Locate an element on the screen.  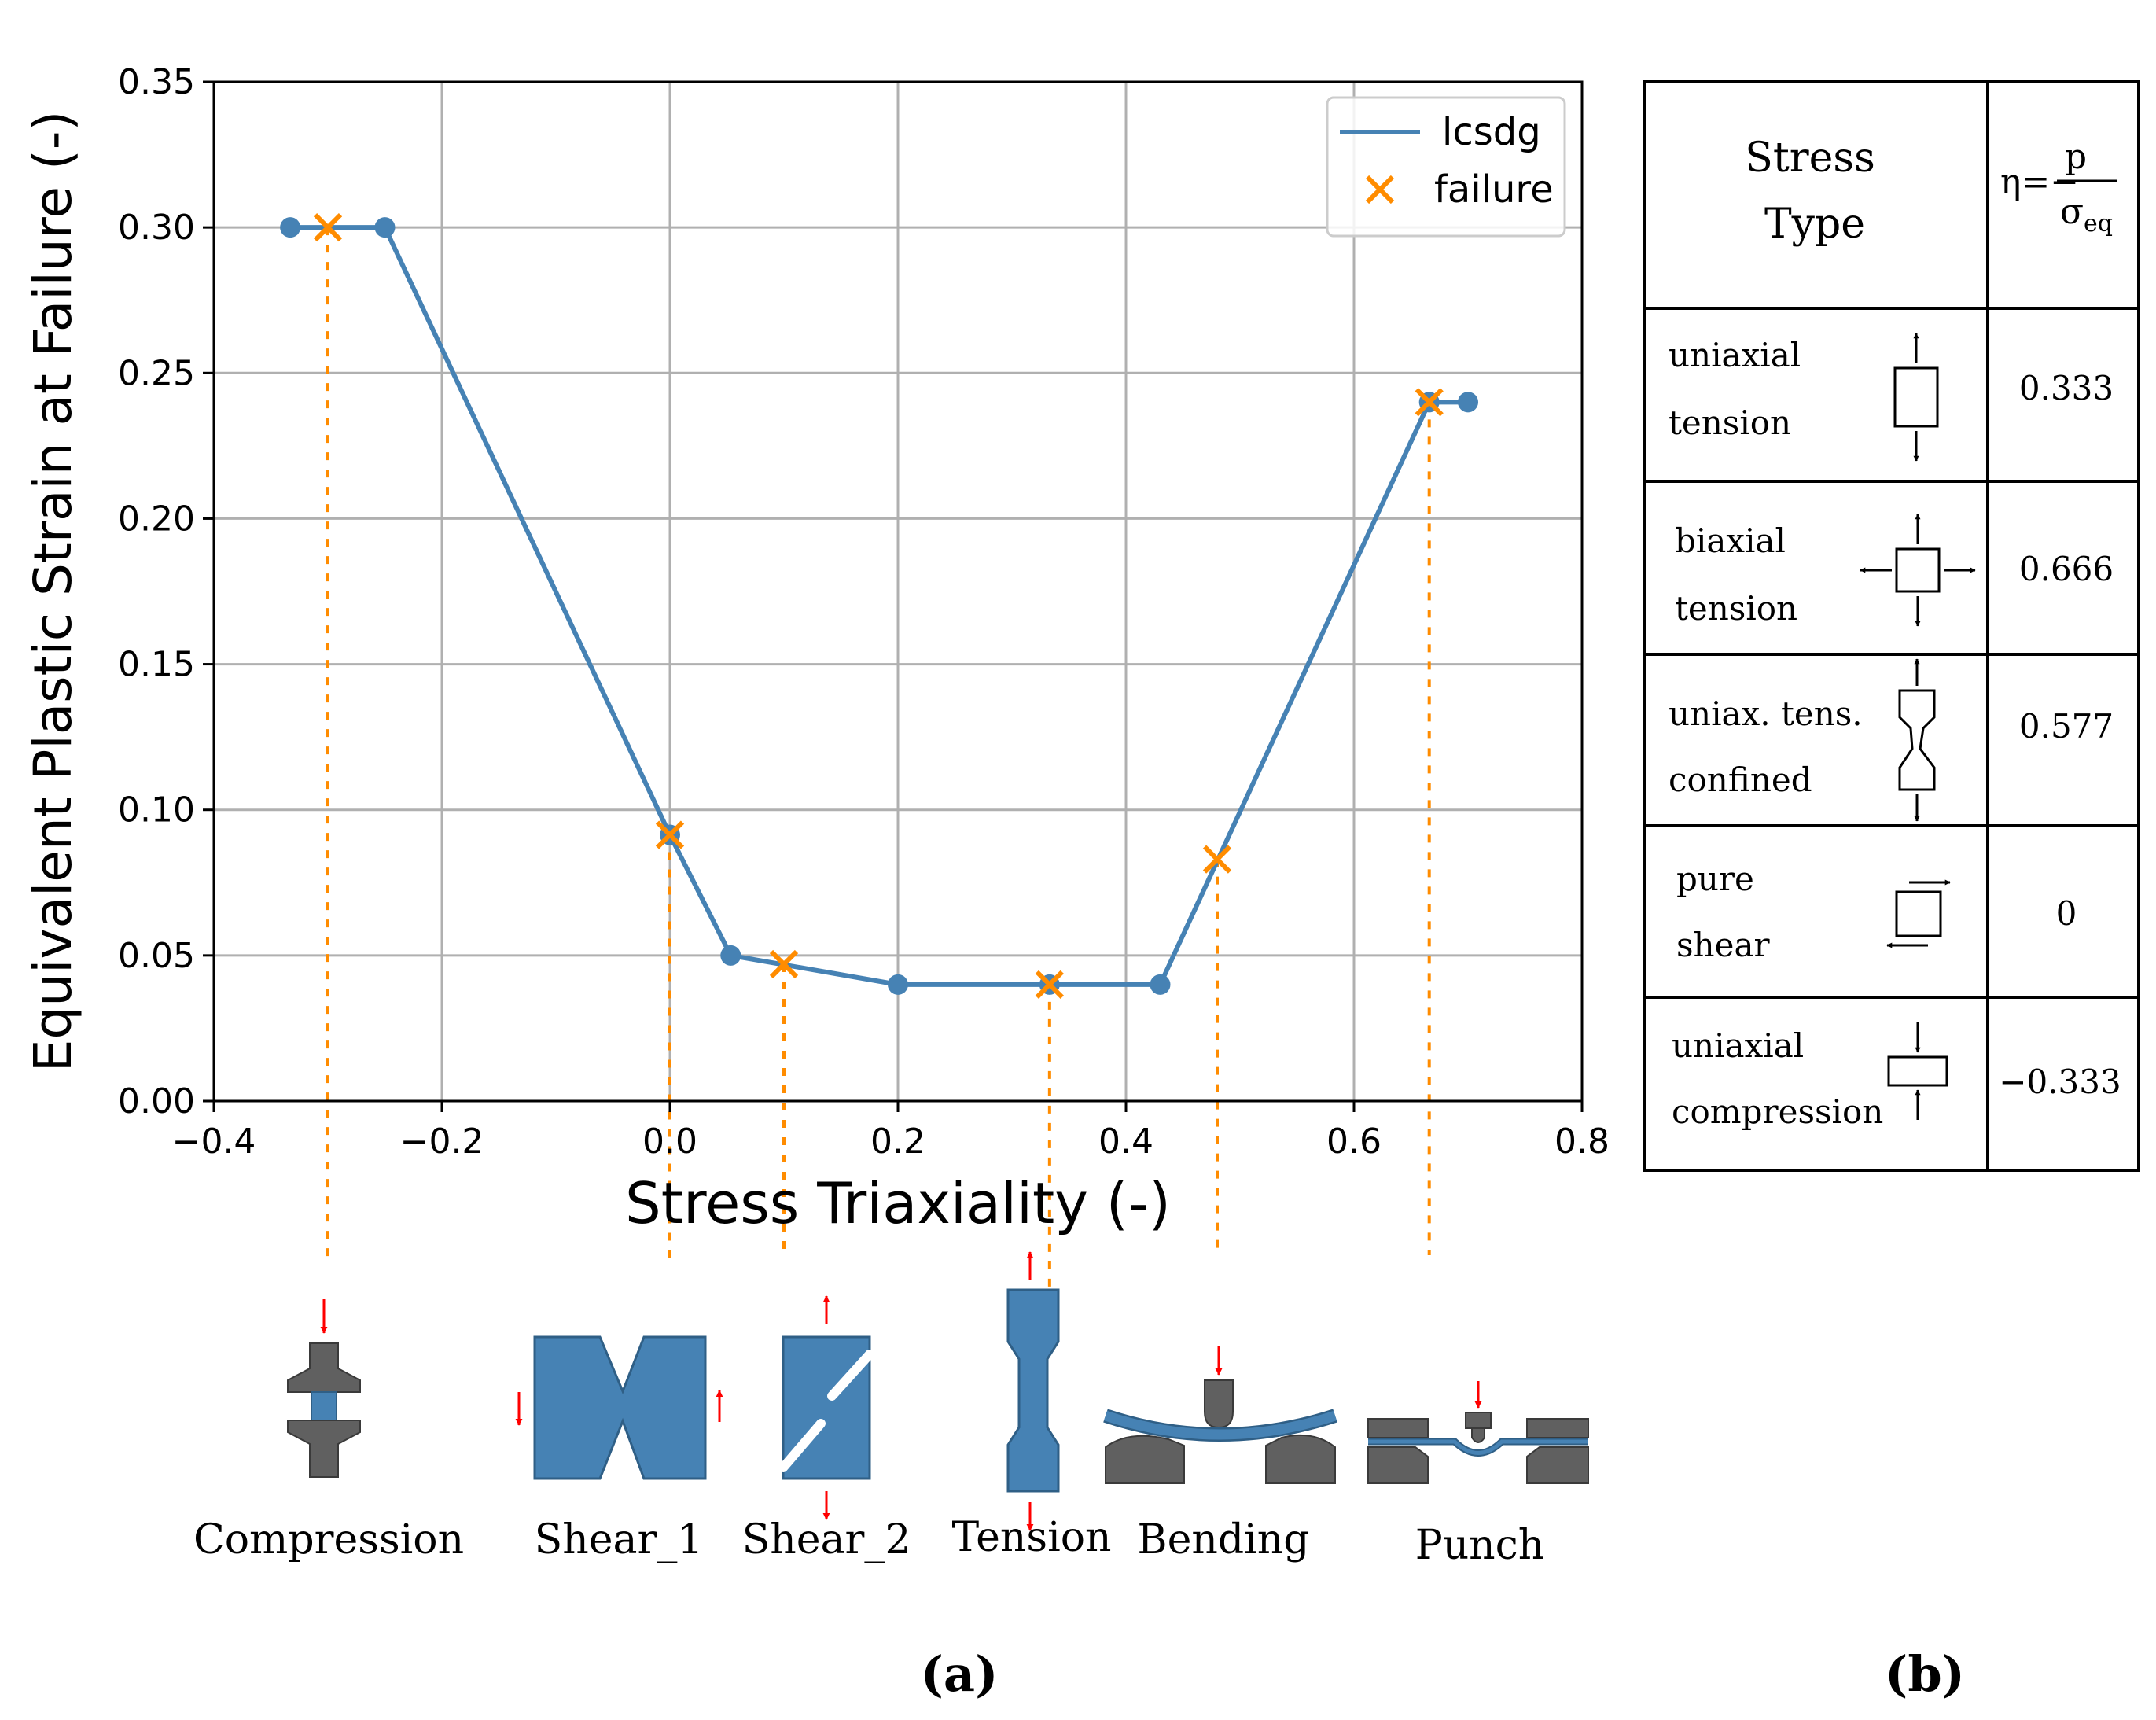
table-border is located at coordinates (1891, 626).